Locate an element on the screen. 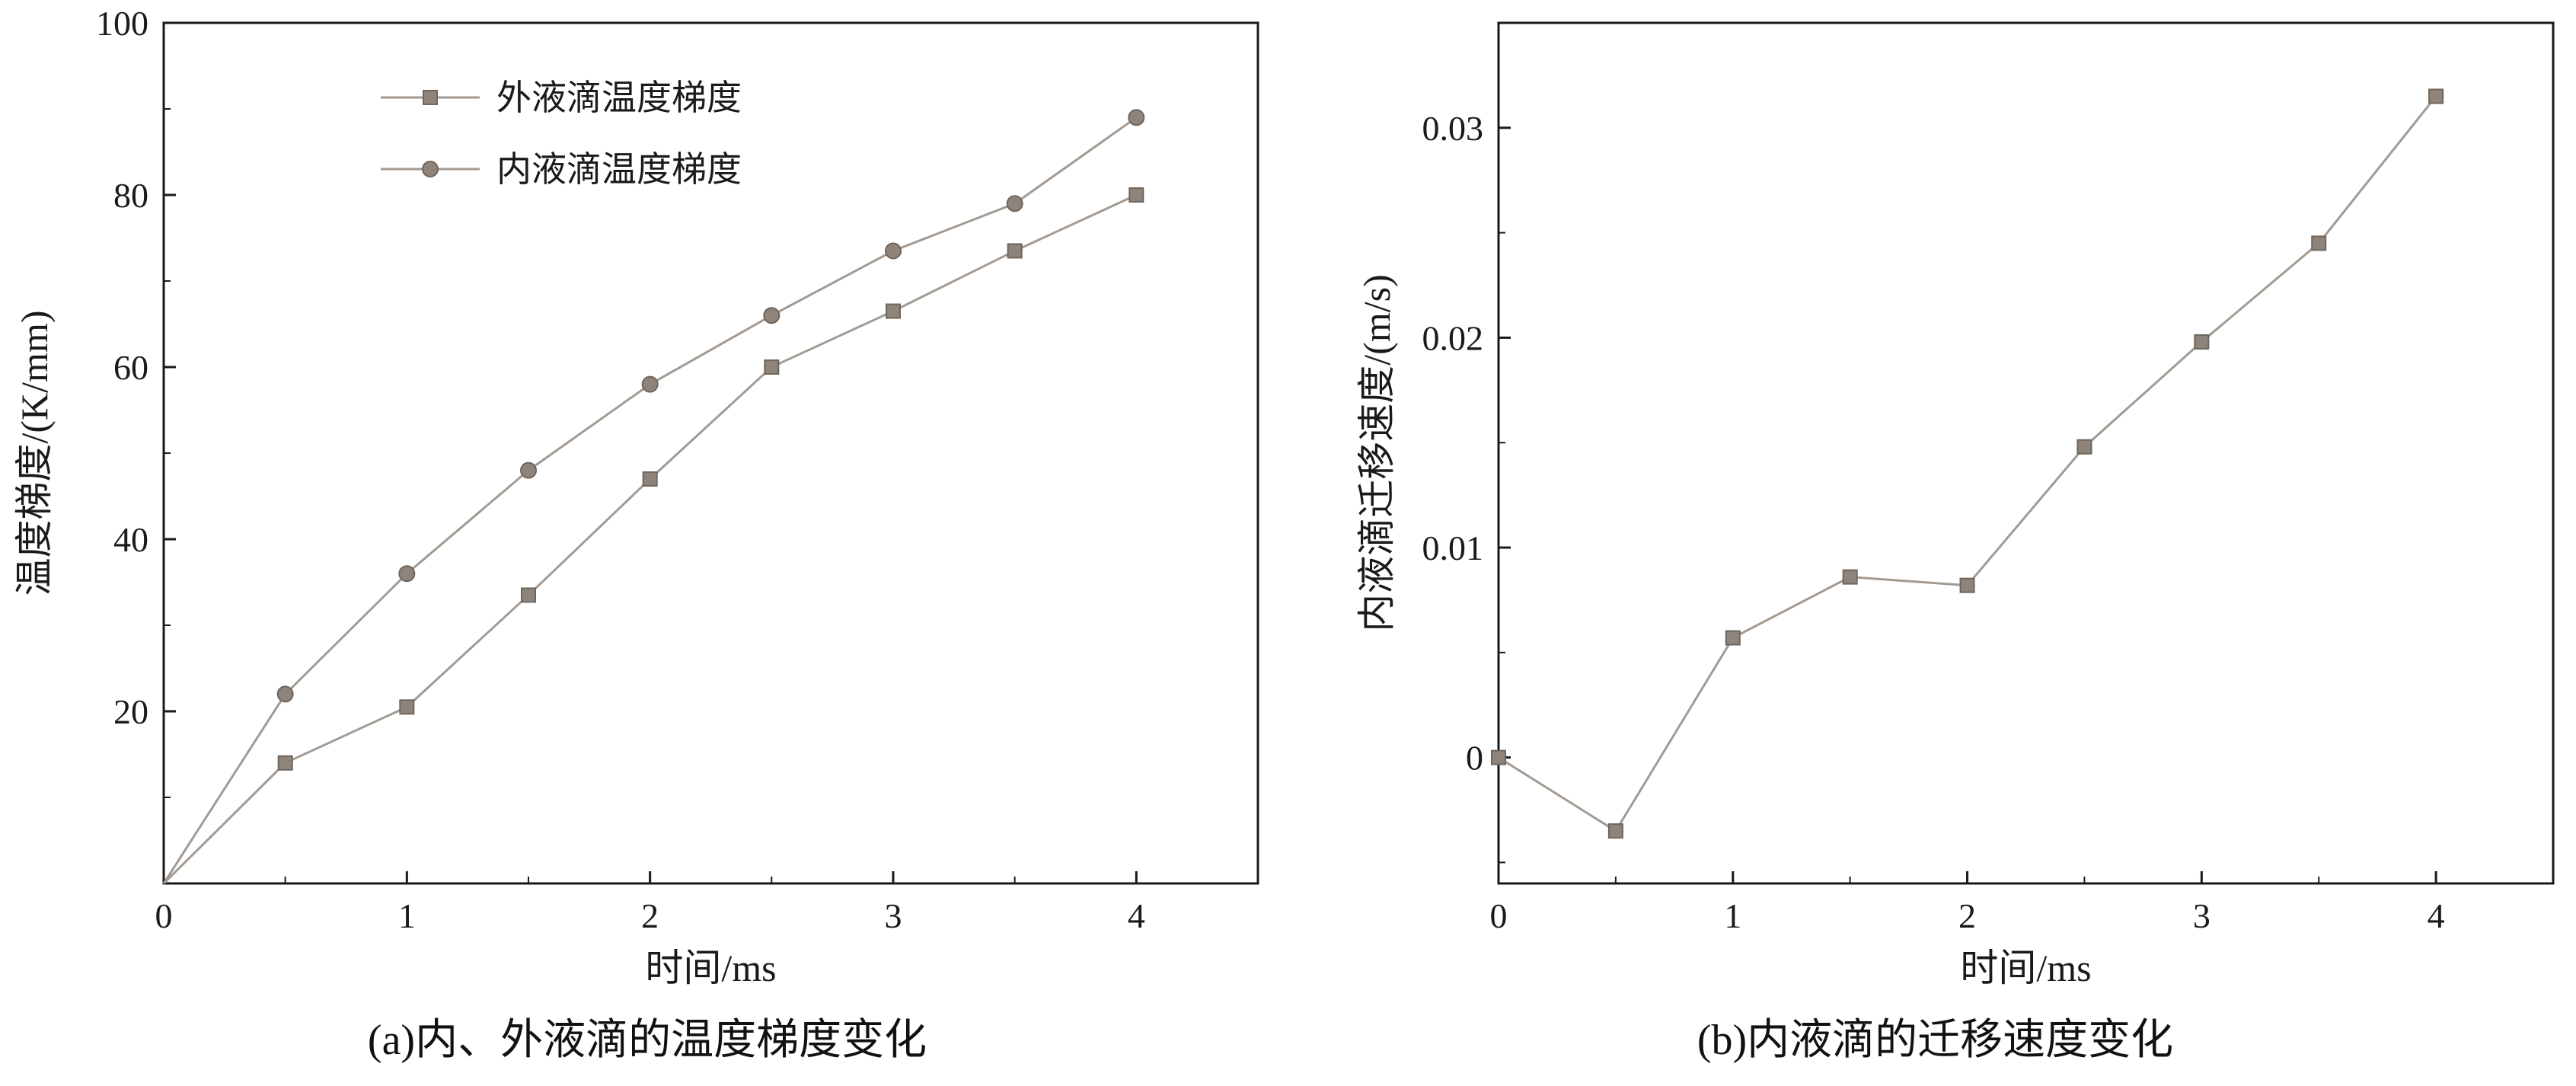 The image size is (2576, 1086). y-tick-label: 80 is located at coordinates (130, 195).